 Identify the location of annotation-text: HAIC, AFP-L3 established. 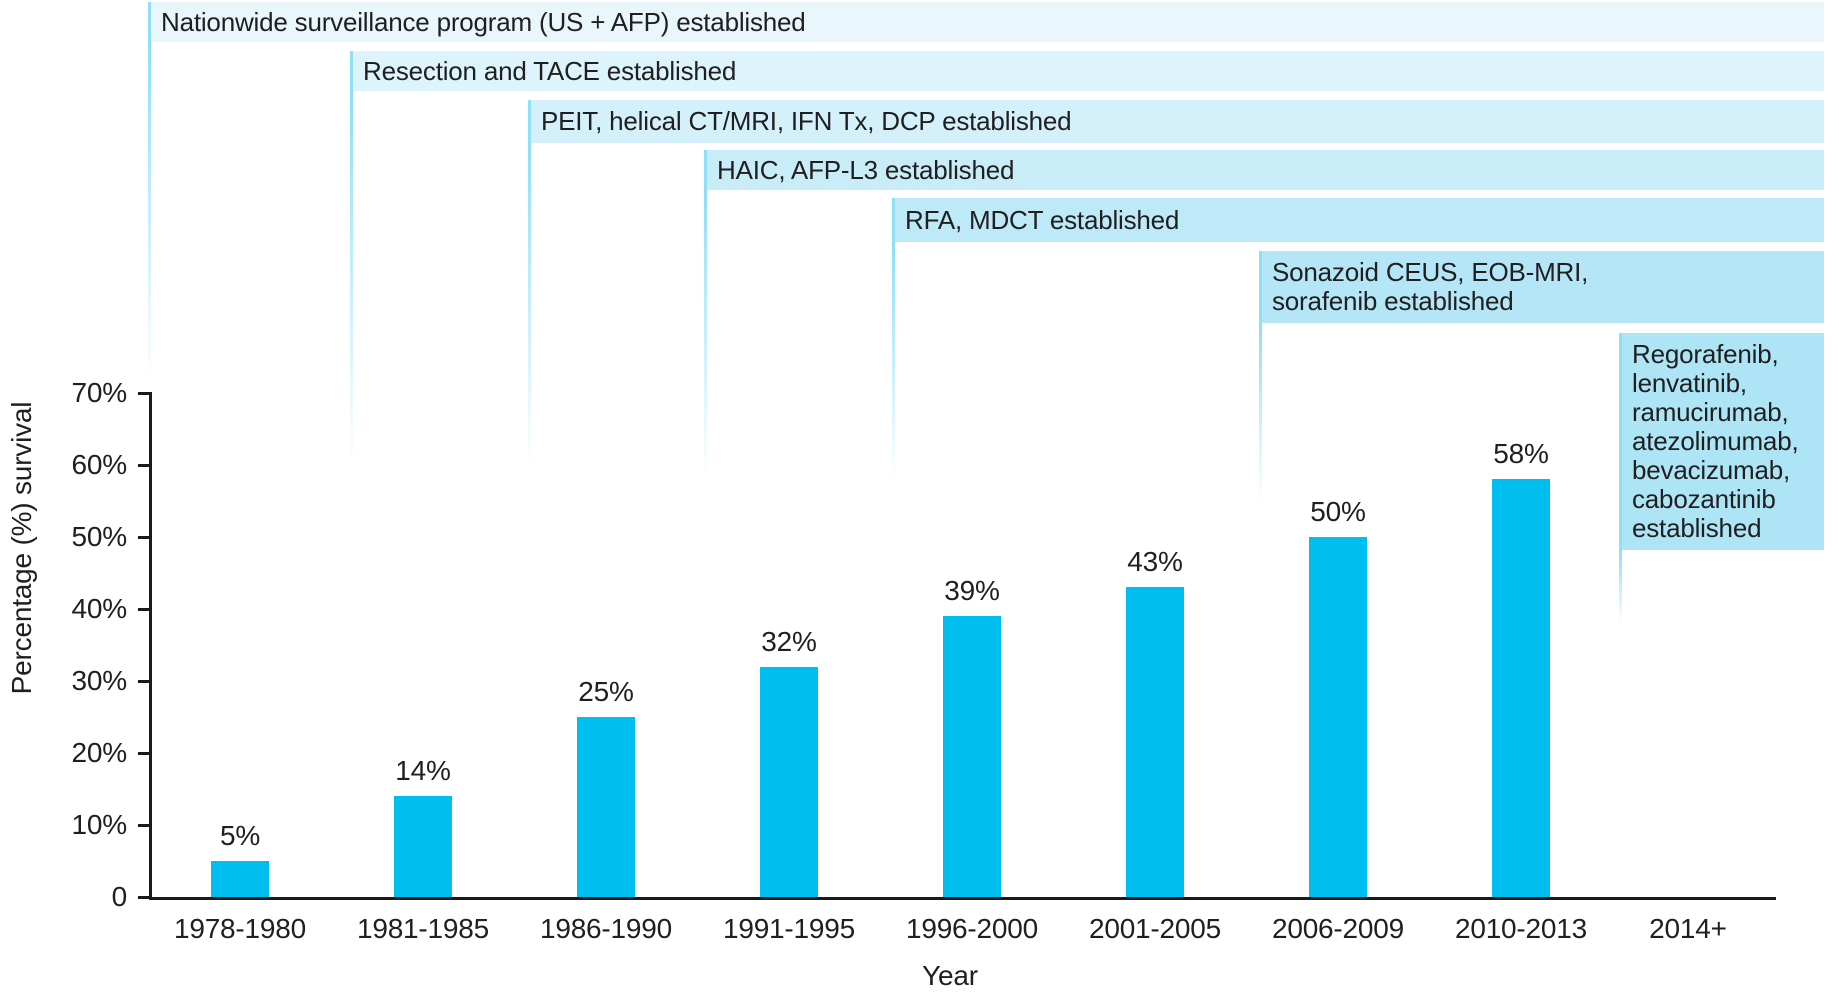
(866, 169).